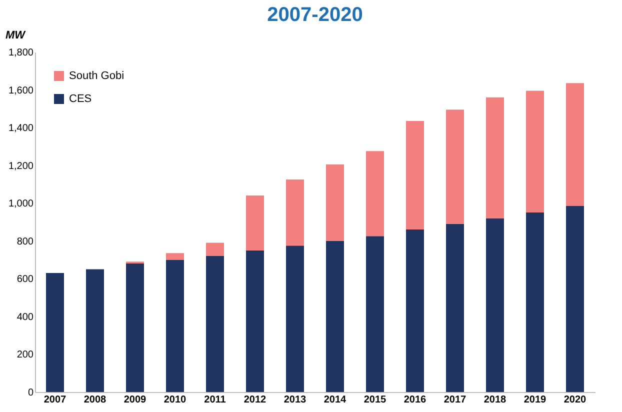  I want to click on x-tick-label: 2016, so click(415, 400).